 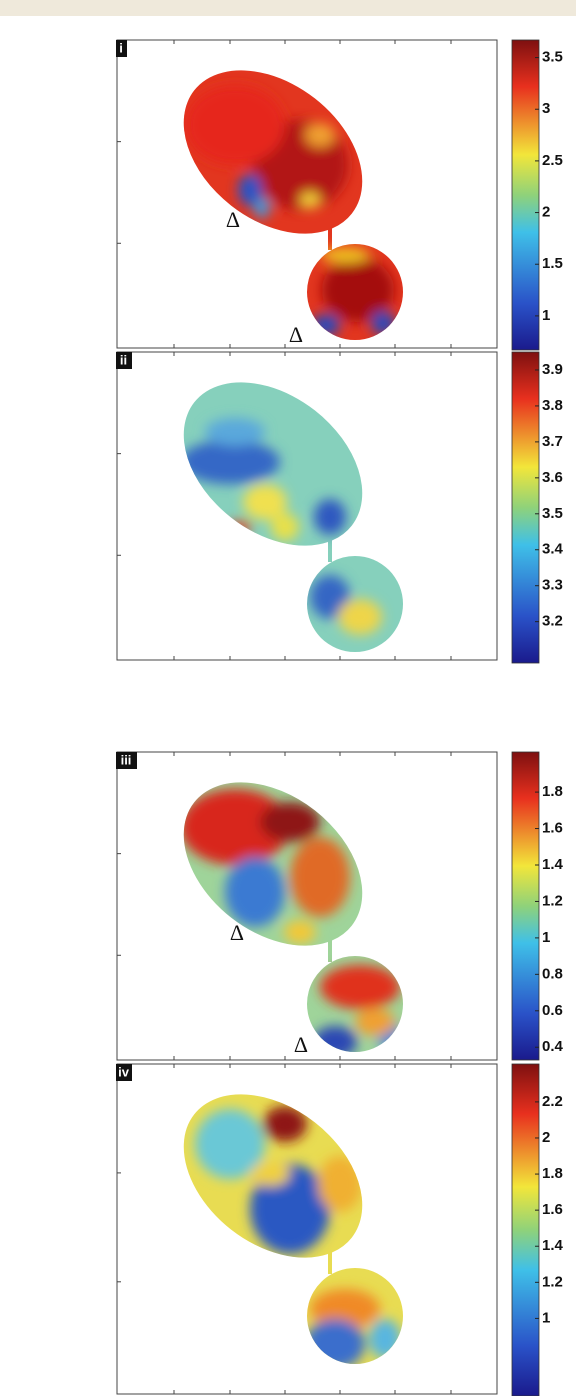 I want to click on colorbar-tick-label: 3.8, so click(x=552, y=405).